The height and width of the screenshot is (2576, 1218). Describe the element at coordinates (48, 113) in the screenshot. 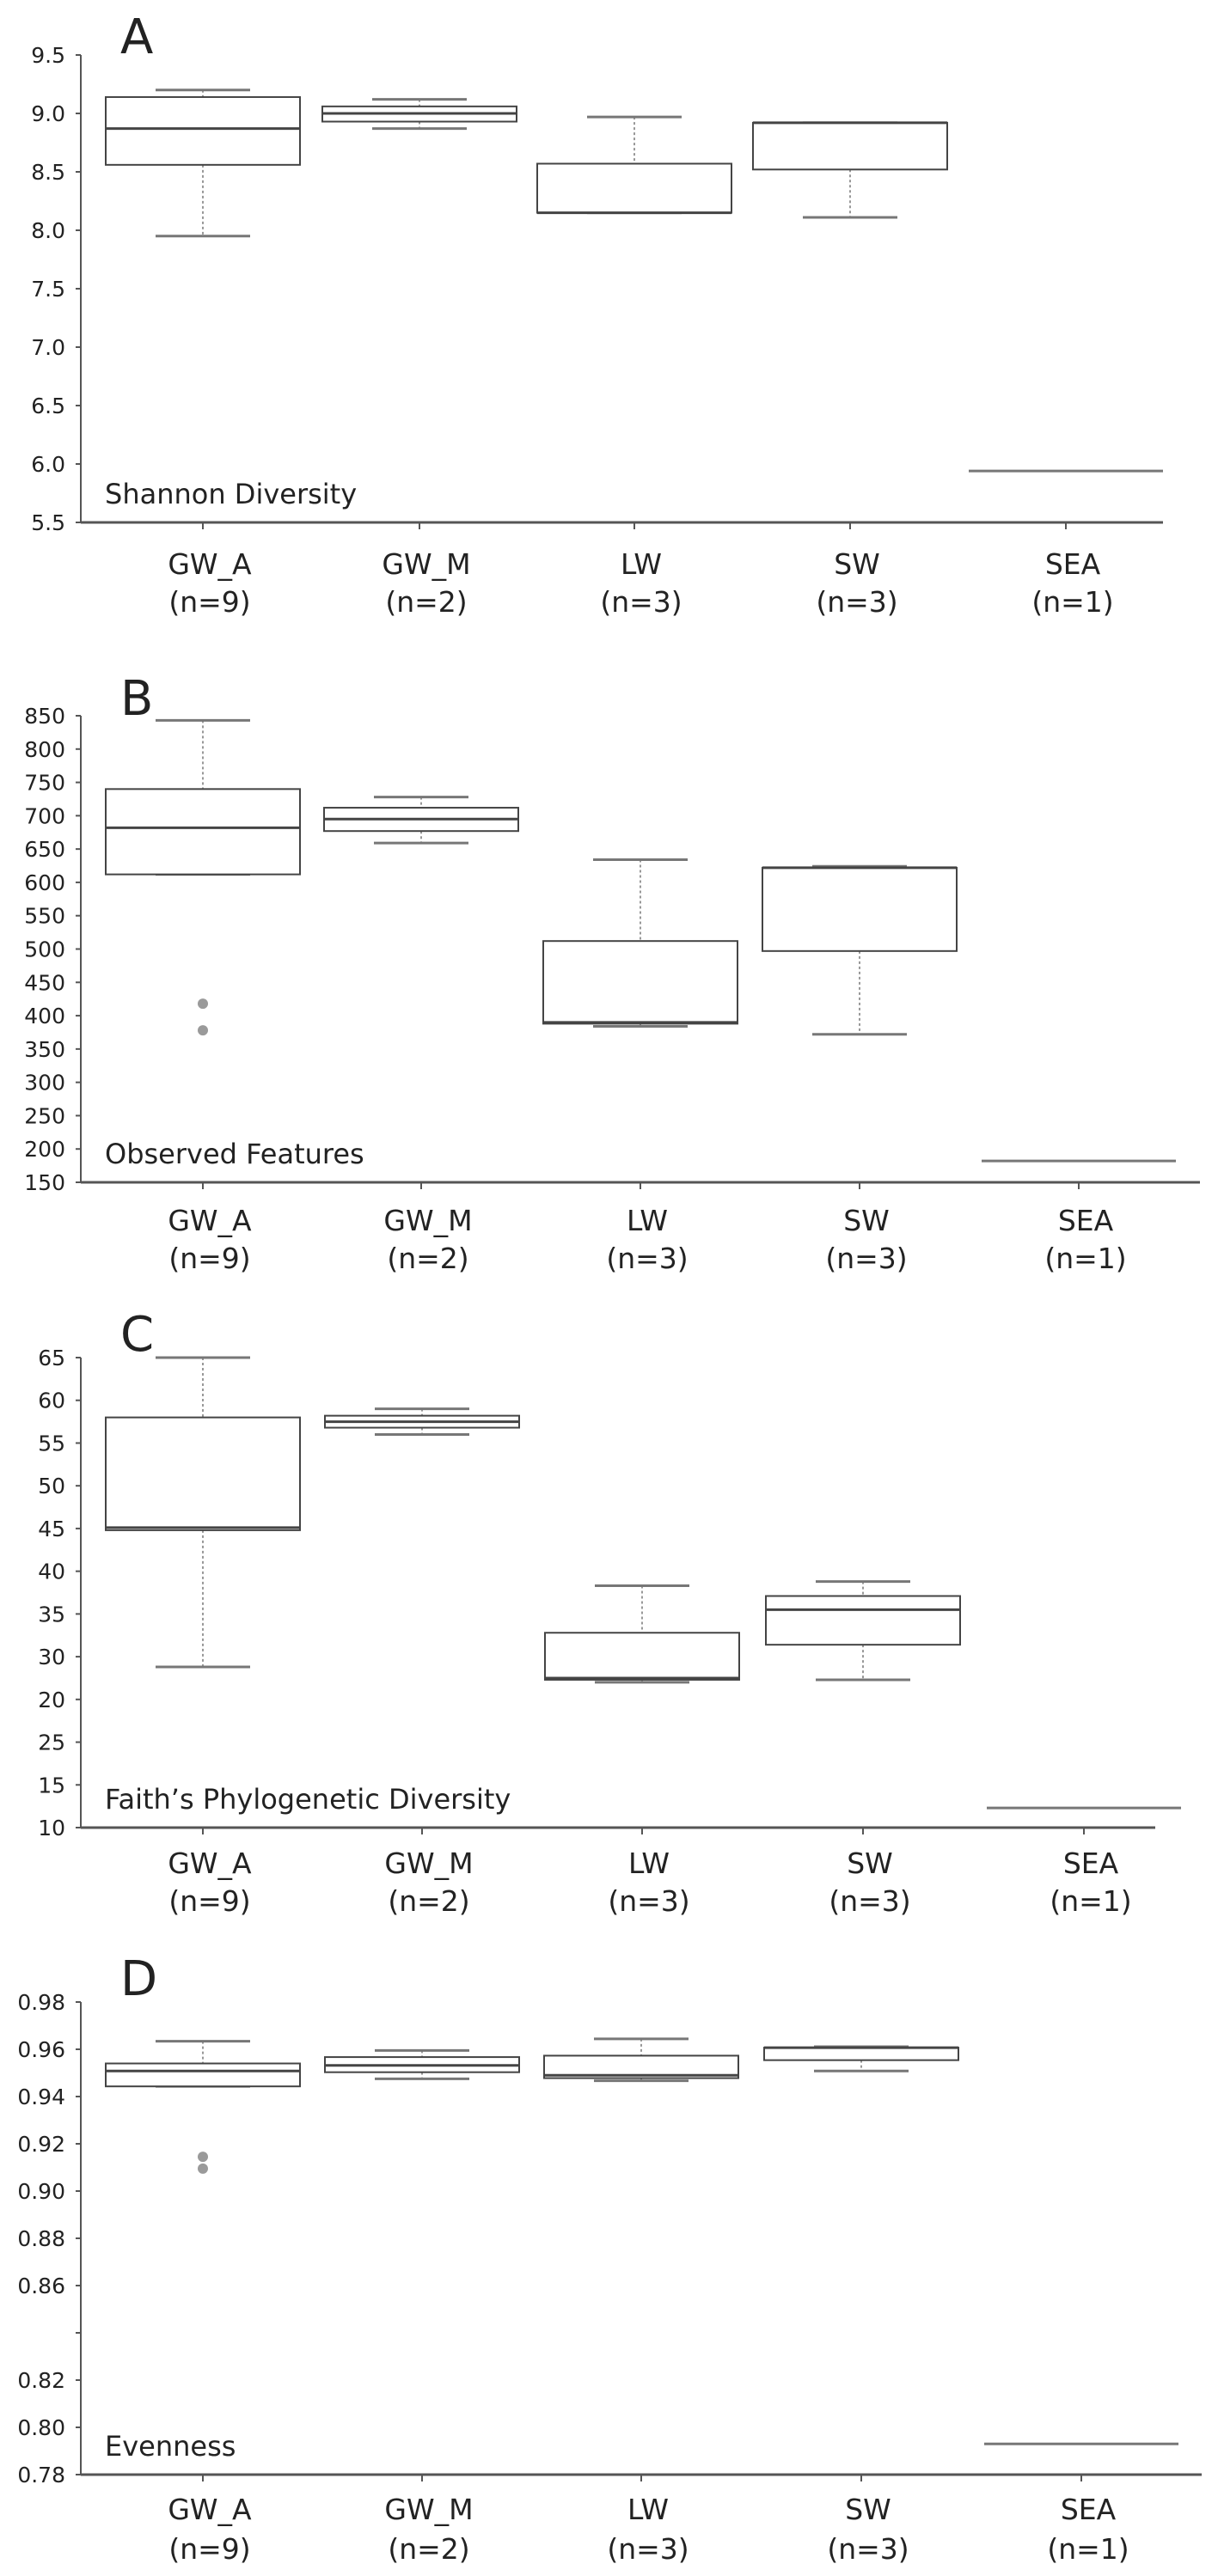

I see `y-tick-label: 9.0` at that location.